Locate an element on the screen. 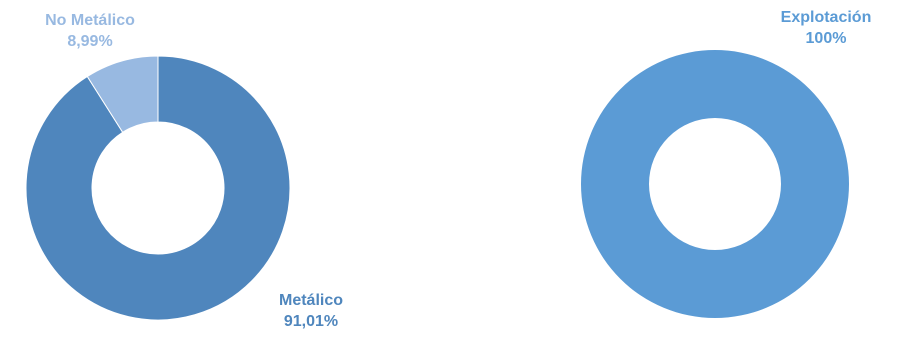 Image resolution: width=912 pixels, height=338 pixels. data-label-metalico: Metálico 91,01% is located at coordinates (311, 311).